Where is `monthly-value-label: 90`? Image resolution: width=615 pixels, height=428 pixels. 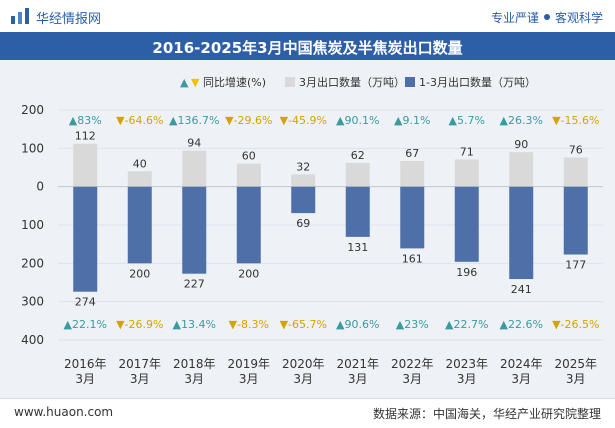
monthly-value-label: 90 is located at coordinates (521, 144).